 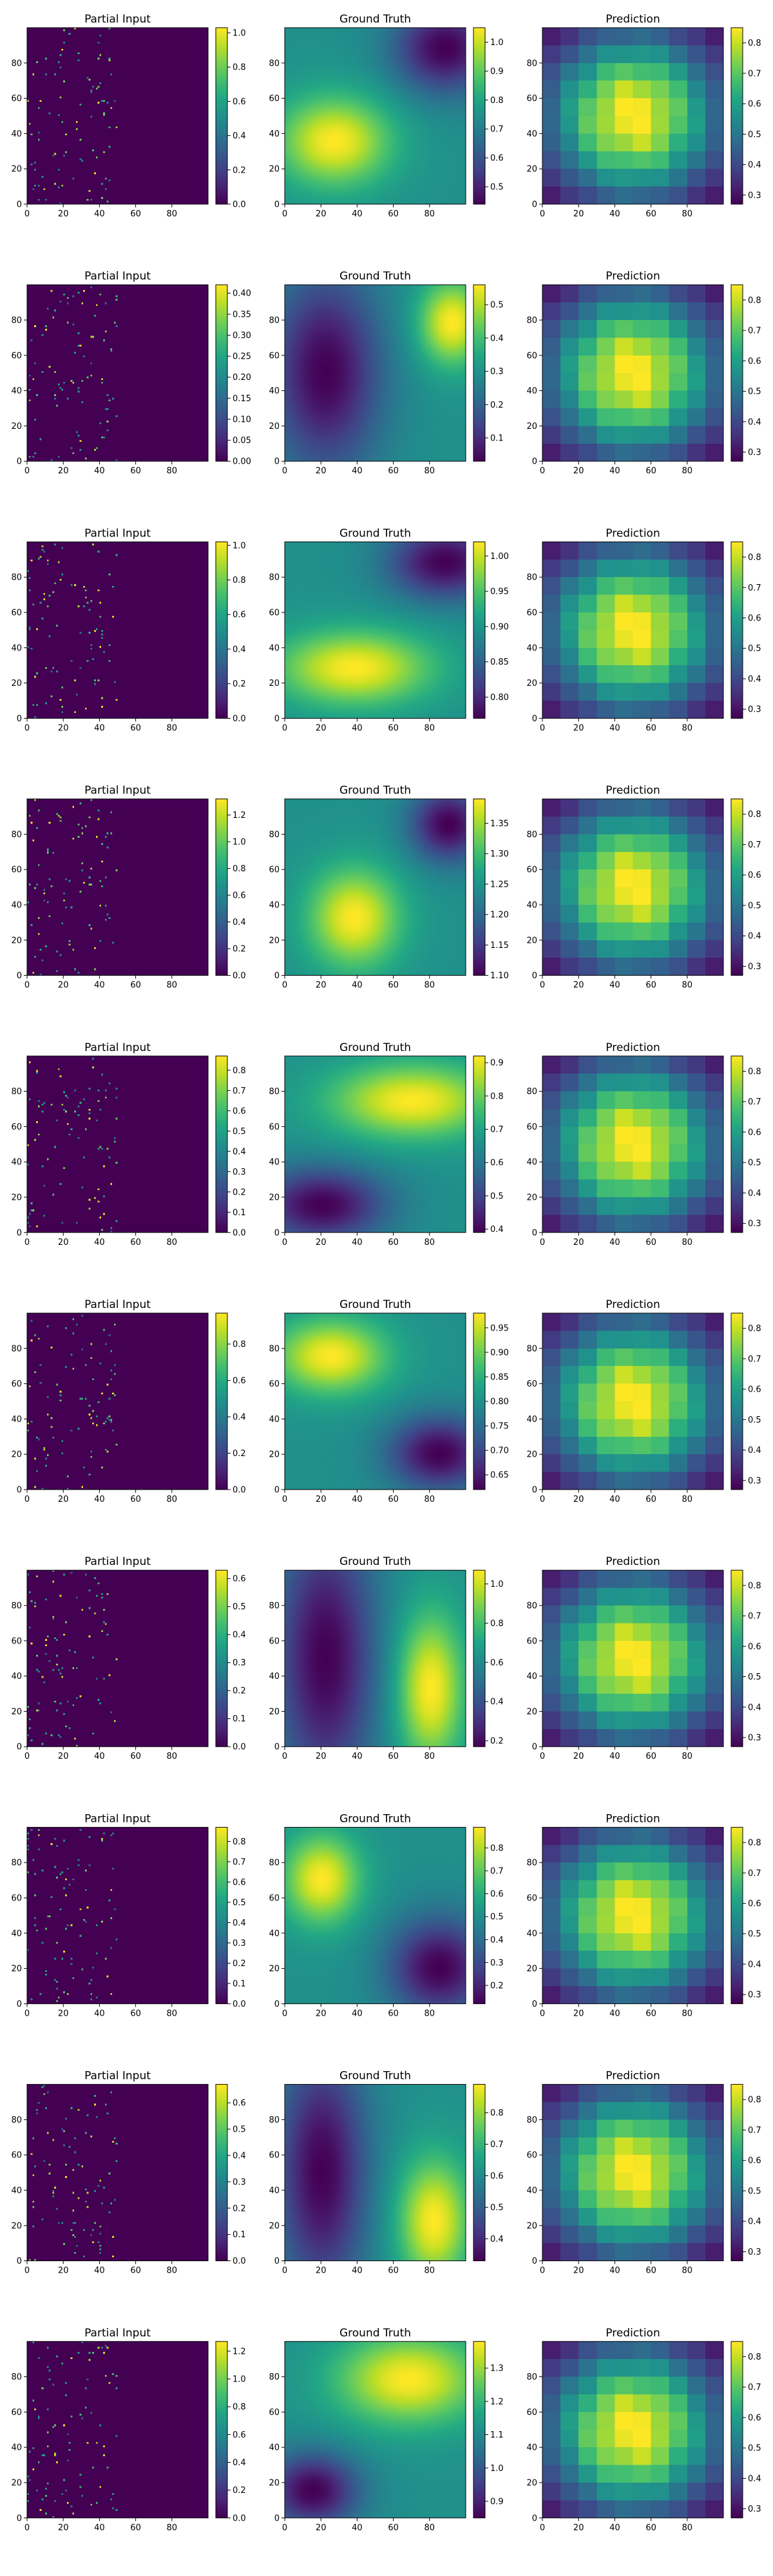 What do you see at coordinates (497, 72) in the screenshot?
I see `colorbar-tick-label: 0.9` at bounding box center [497, 72].